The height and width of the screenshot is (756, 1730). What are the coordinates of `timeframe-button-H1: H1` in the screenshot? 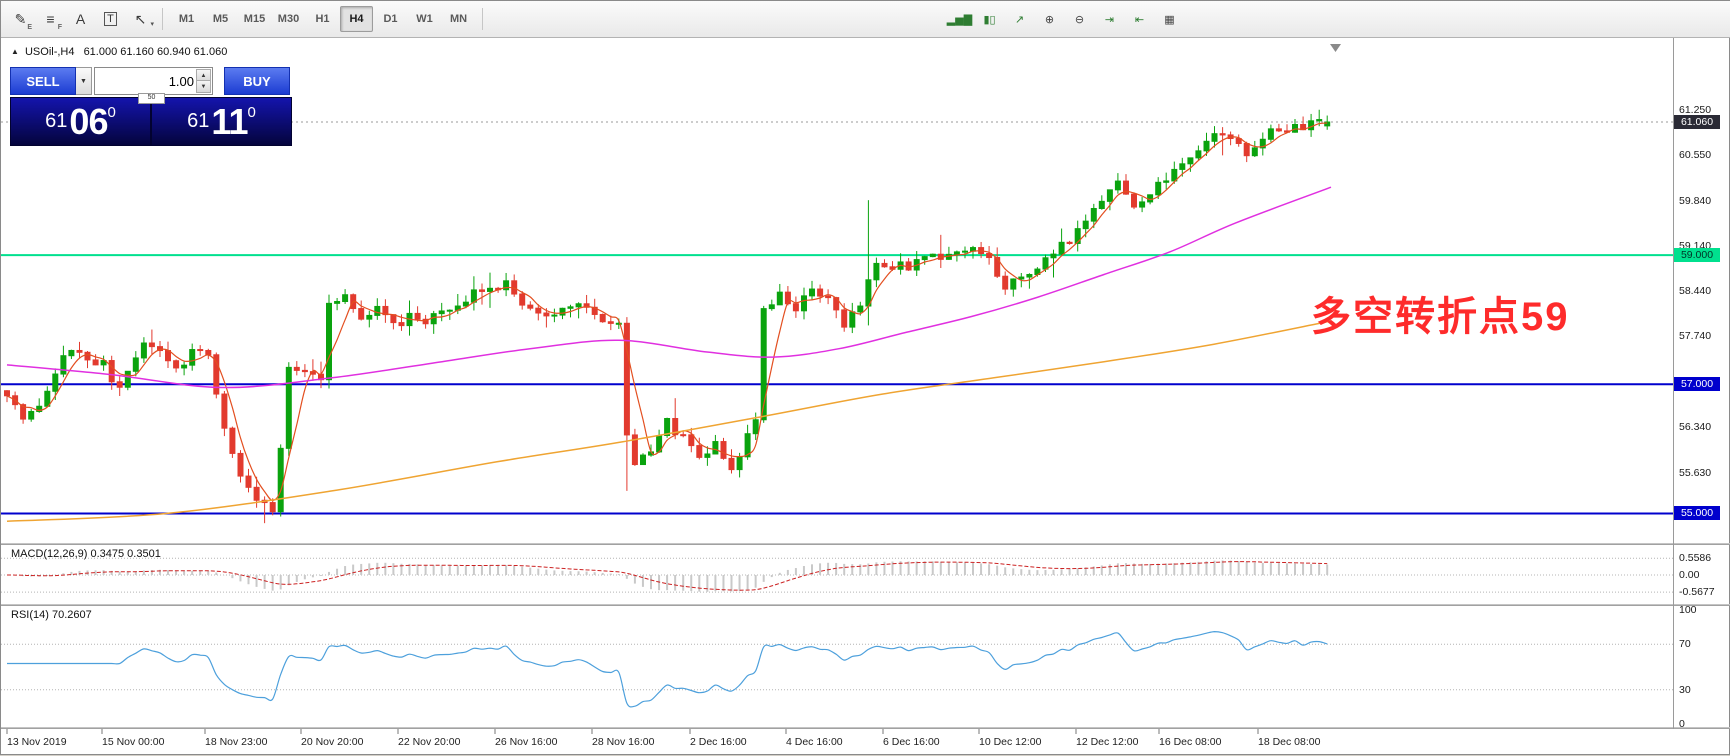 It's located at (322, 19).